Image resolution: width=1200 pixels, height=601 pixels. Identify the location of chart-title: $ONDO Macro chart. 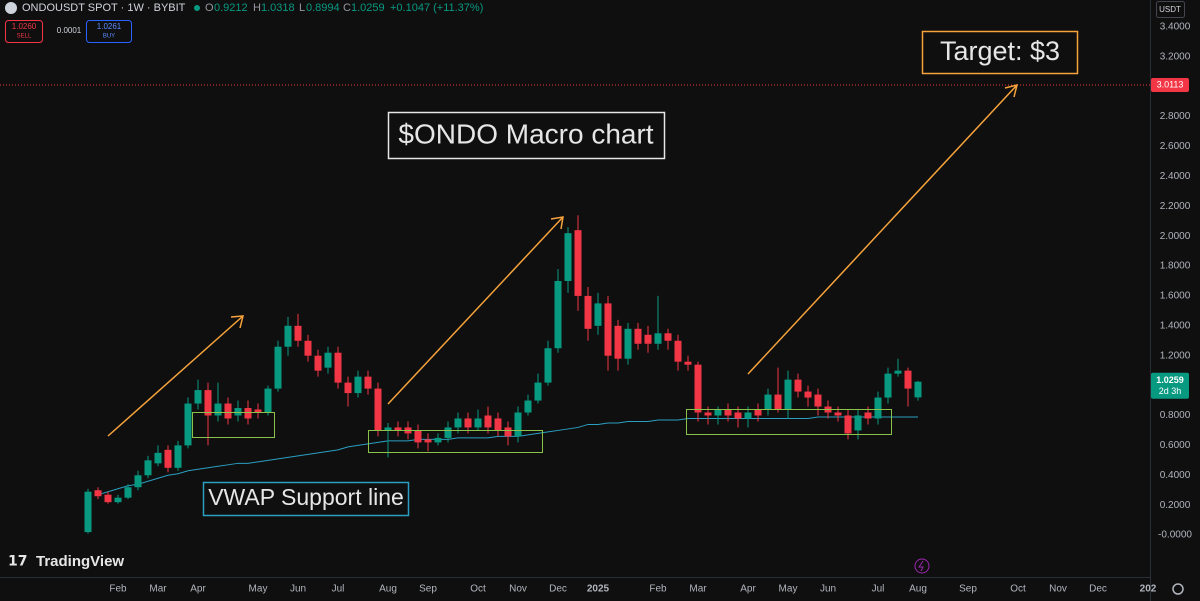
(525, 133).